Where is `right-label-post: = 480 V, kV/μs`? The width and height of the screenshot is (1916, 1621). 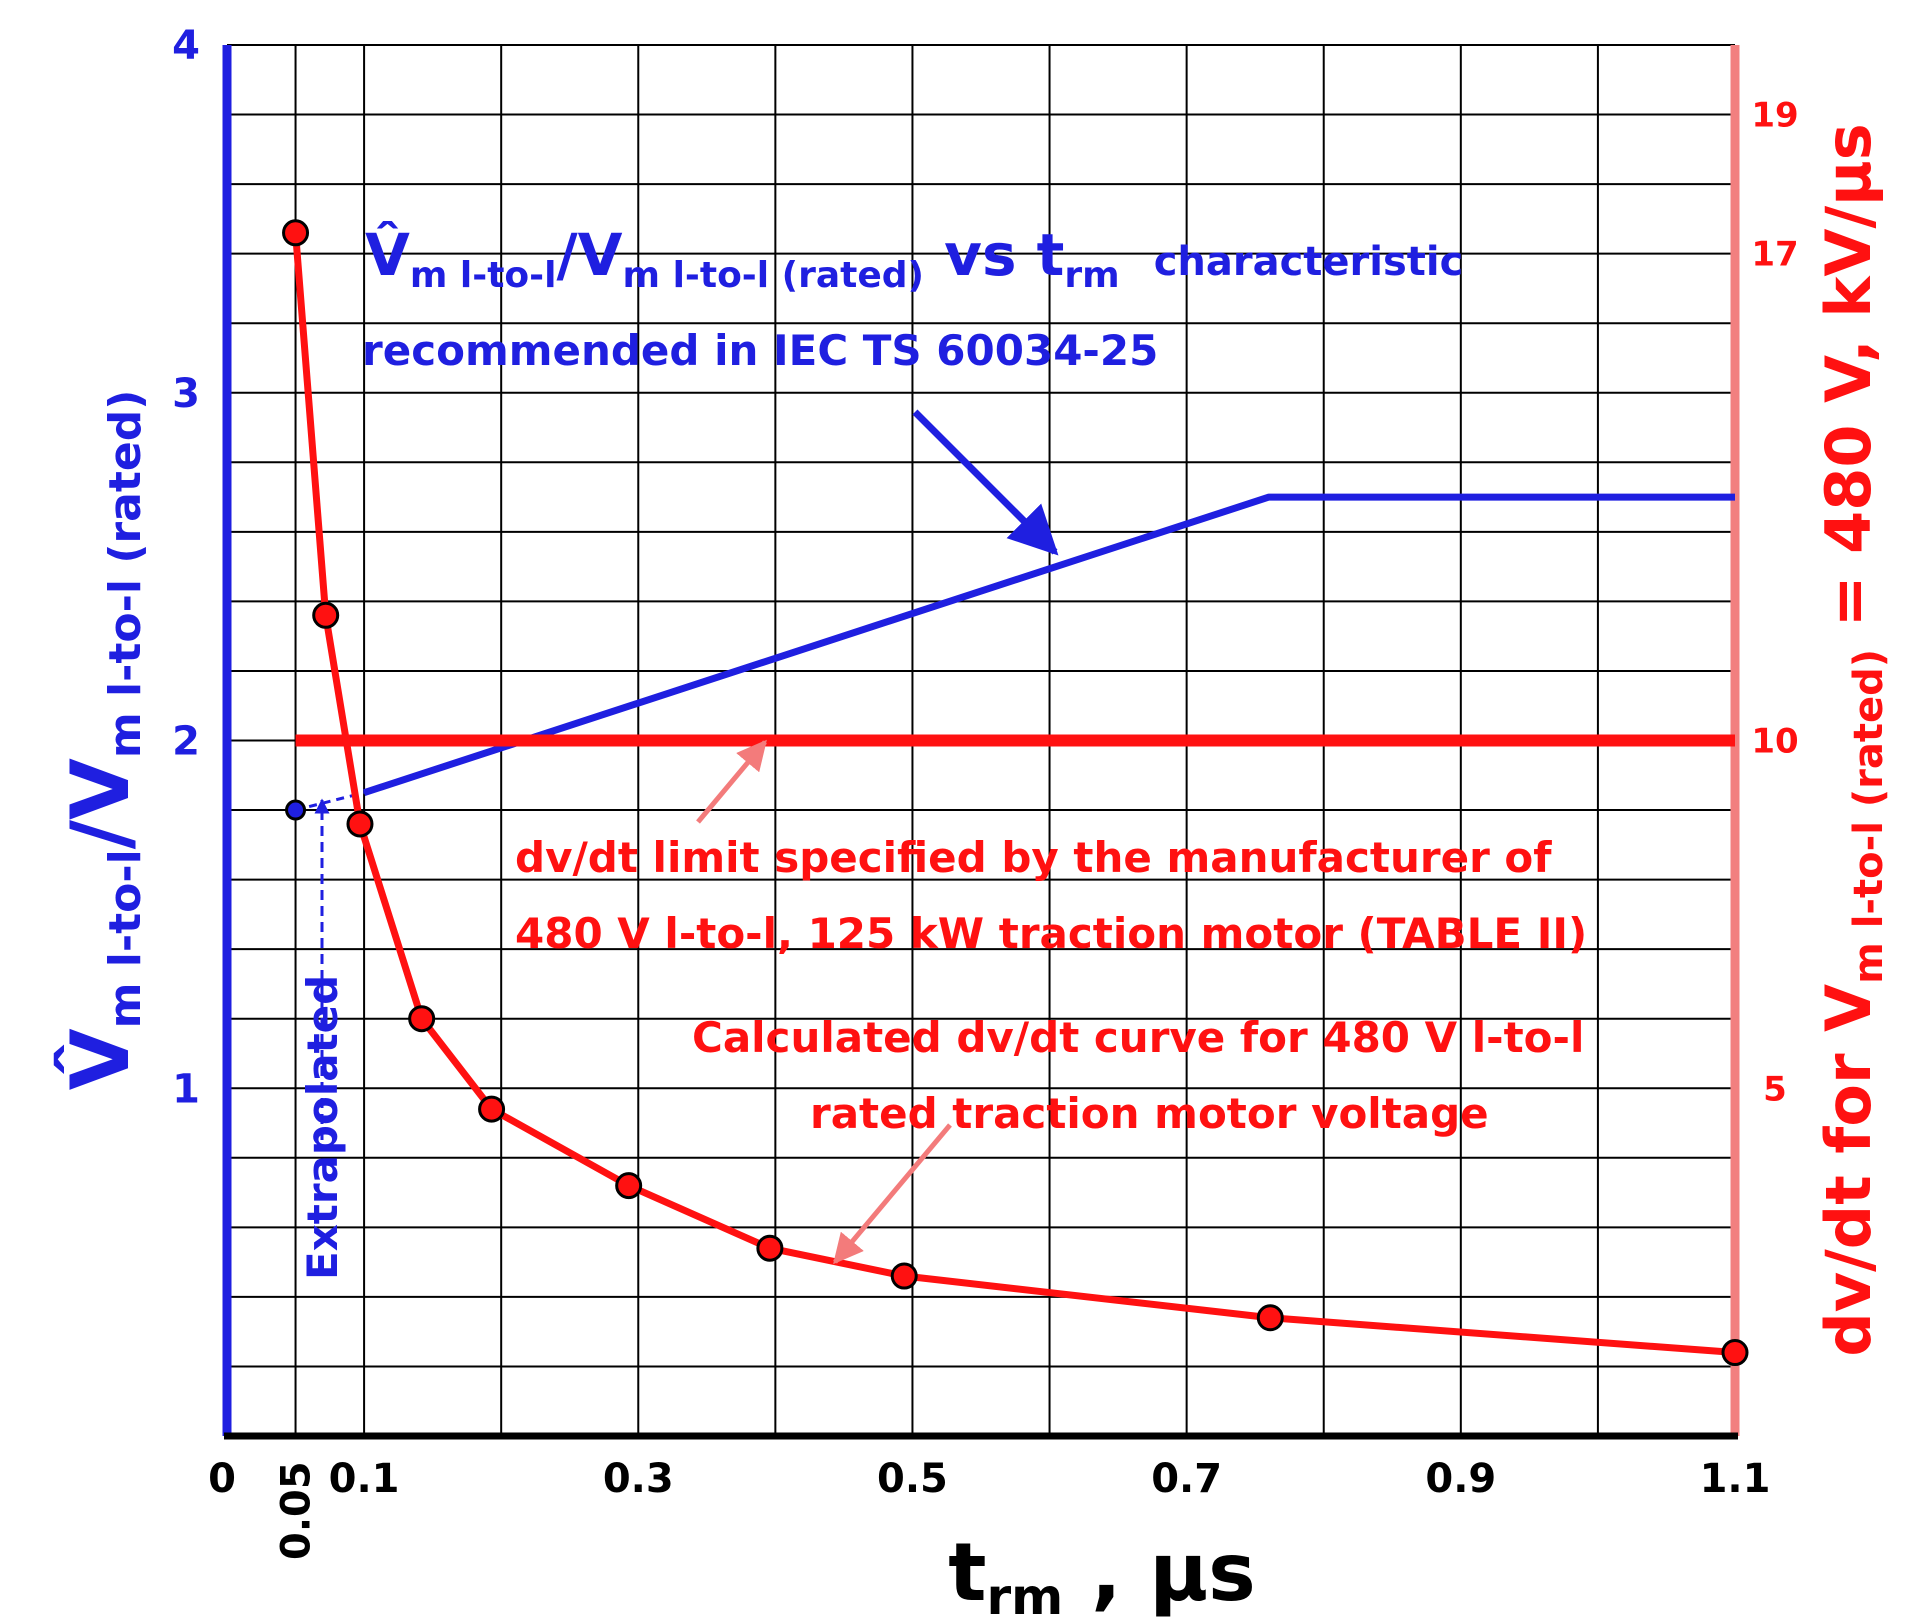 right-label-post: = 480 V, kV/μs is located at coordinates (1848, 386).